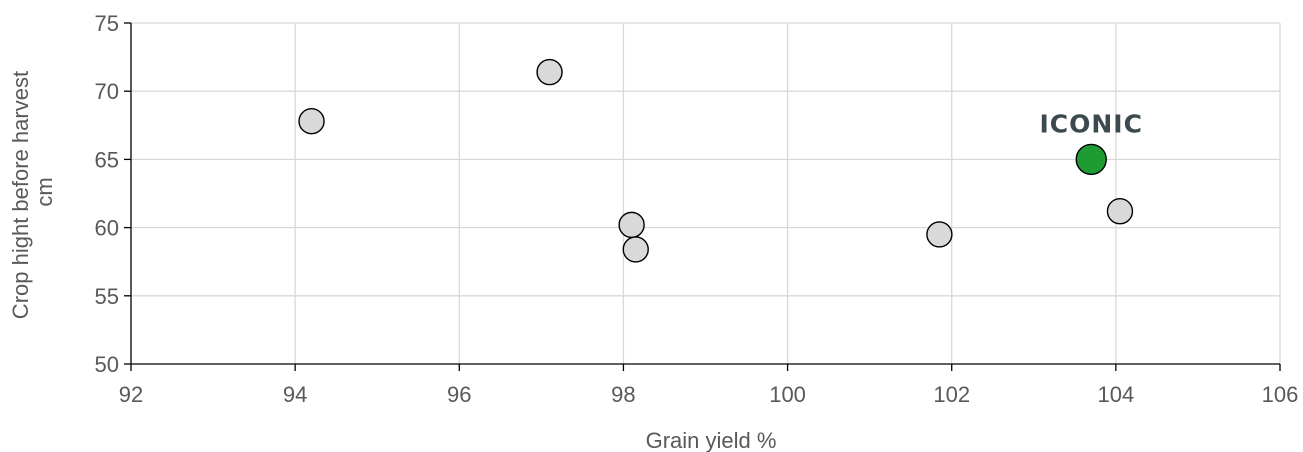 This screenshot has width=1303, height=452. What do you see at coordinates (107, 228) in the screenshot?
I see `y-tick-label: 60` at bounding box center [107, 228].